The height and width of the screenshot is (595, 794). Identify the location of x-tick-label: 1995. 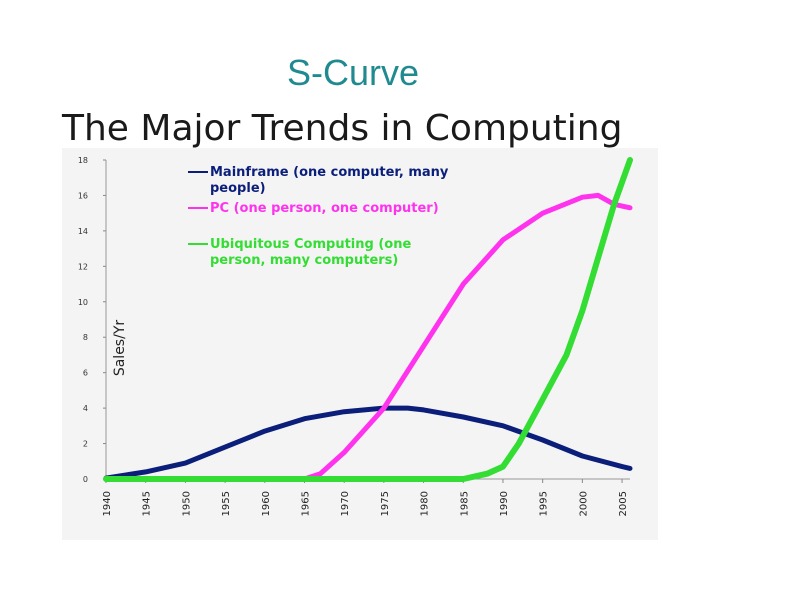
(544, 503).